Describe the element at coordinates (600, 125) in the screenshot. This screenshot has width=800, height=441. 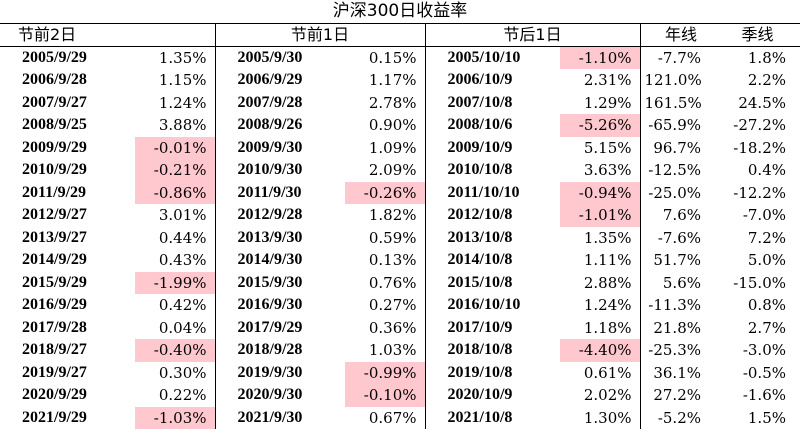
I see `post1-return-cell: -5.26%` at that location.